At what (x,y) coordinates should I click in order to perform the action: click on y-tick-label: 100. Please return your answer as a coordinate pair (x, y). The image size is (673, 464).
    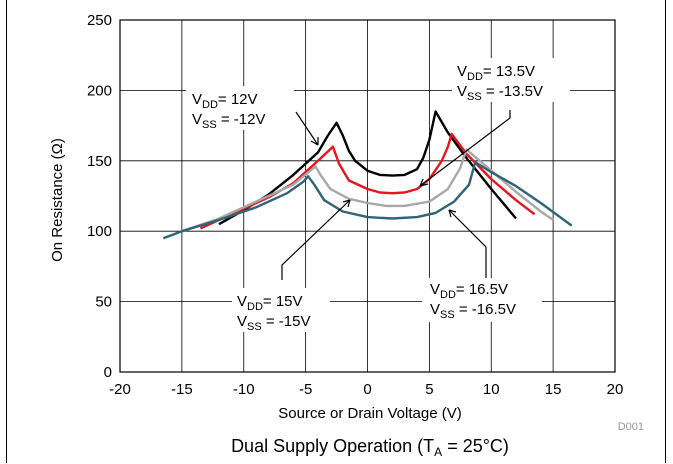
    Looking at the image, I should click on (99, 231).